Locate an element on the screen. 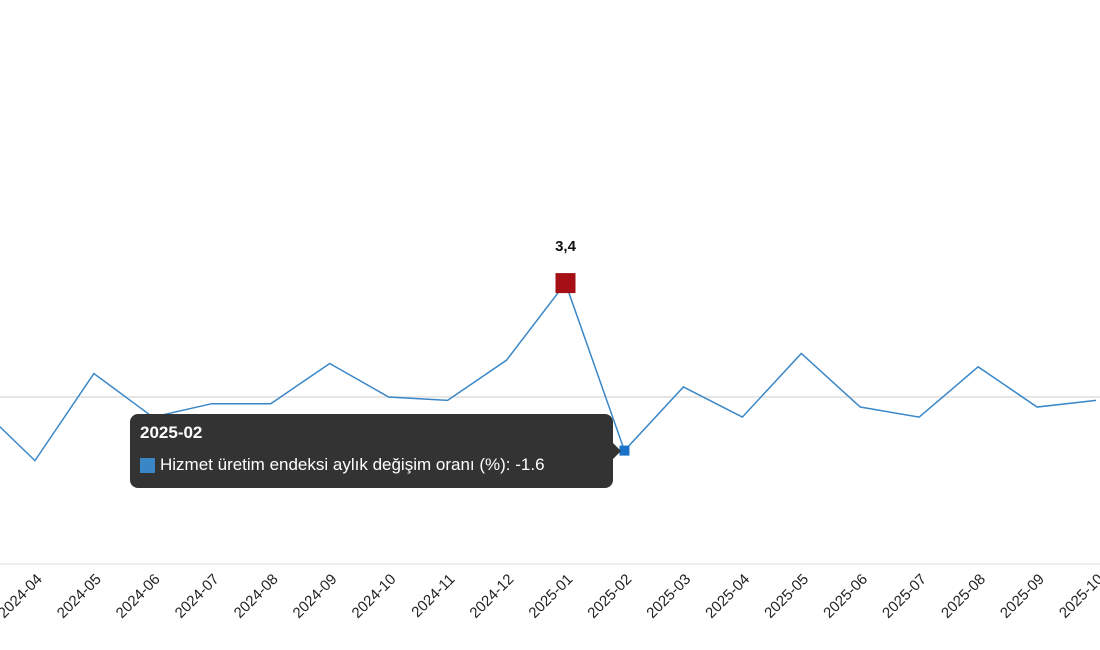 The width and height of the screenshot is (1100, 650). x-tick-label: 2025-05 is located at coordinates (786, 596).